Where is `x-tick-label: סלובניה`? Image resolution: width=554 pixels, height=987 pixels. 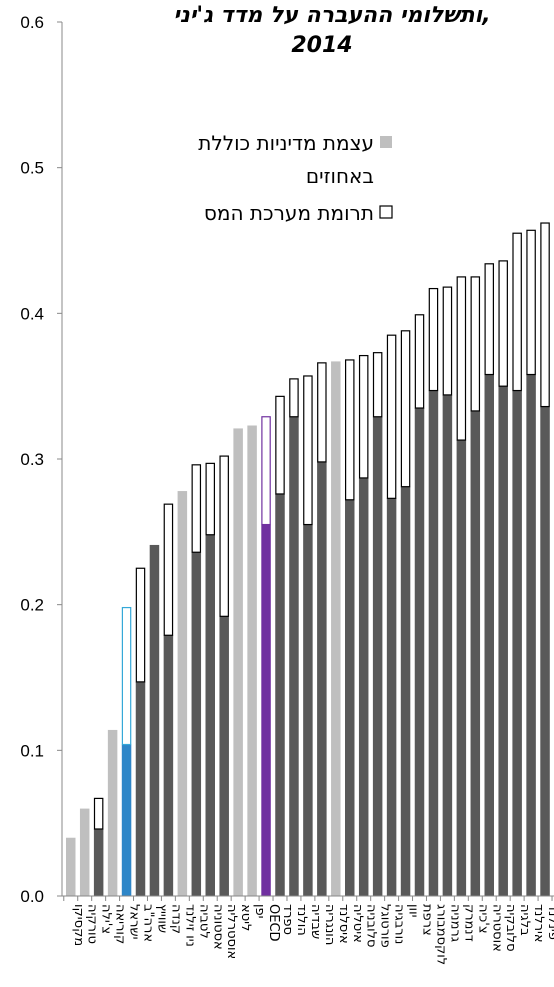 x-tick-label: סלובניה is located at coordinates (371, 926).